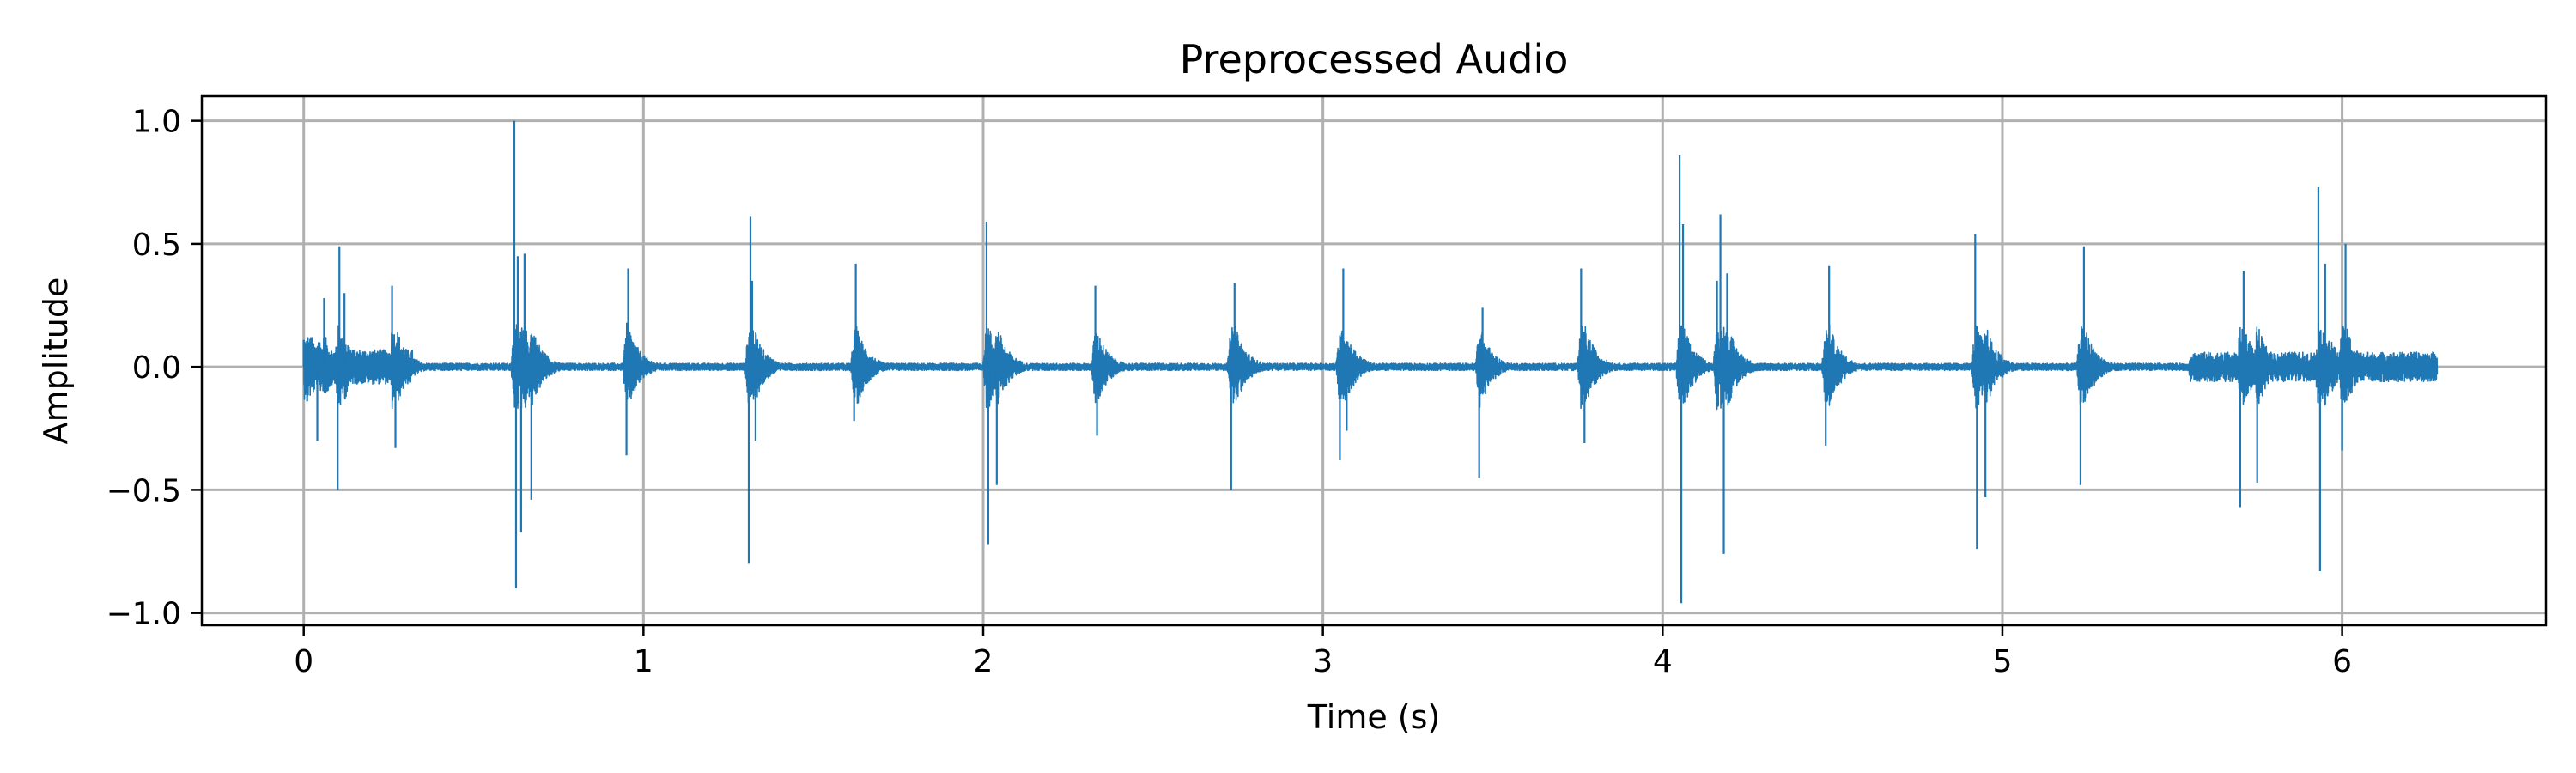 This screenshot has height=773, width=2576. Describe the element at coordinates (1663, 661) in the screenshot. I see `x-tick-label: 4` at that location.